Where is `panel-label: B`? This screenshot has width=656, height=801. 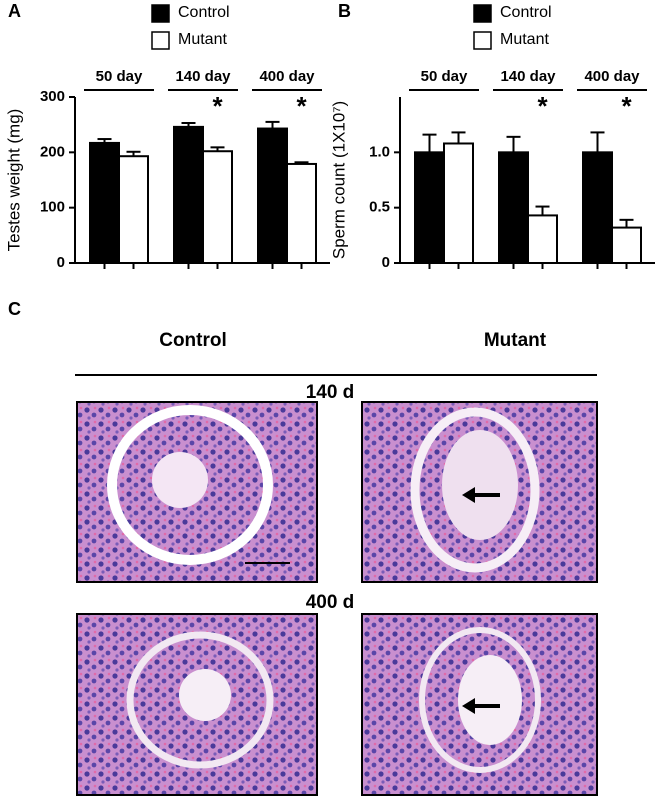 panel-label: B is located at coordinates (344, 11).